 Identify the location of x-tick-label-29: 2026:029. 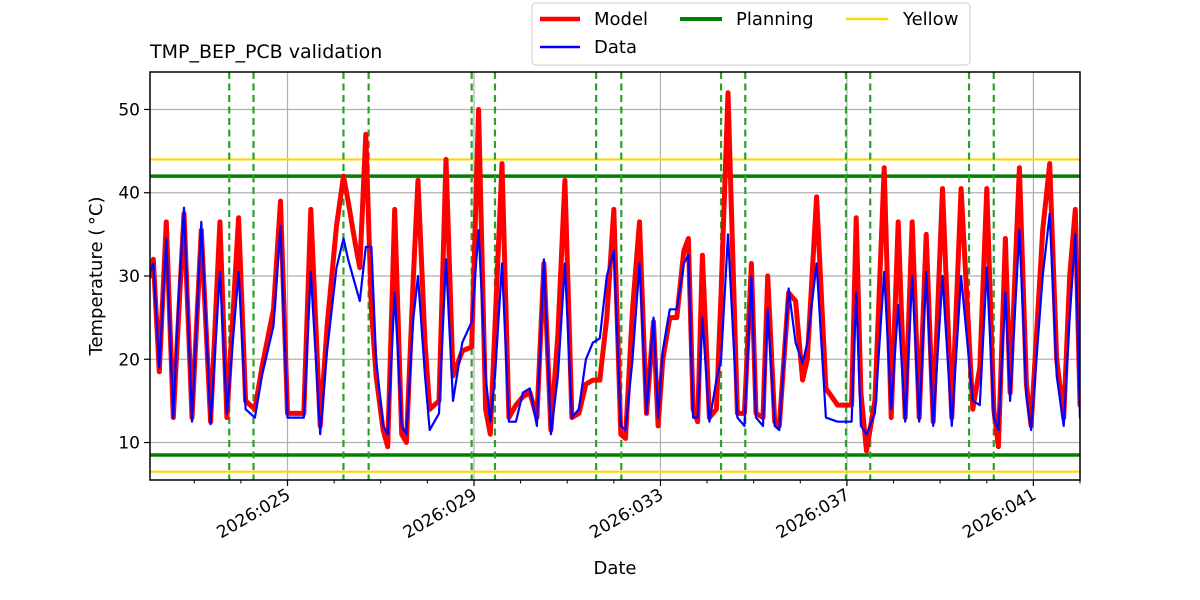
(440, 514).